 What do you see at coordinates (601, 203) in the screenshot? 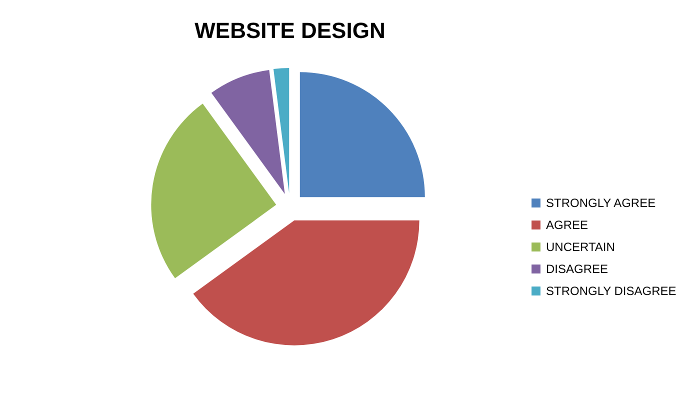
I see `legend-label: STRONGLY AGREE` at bounding box center [601, 203].